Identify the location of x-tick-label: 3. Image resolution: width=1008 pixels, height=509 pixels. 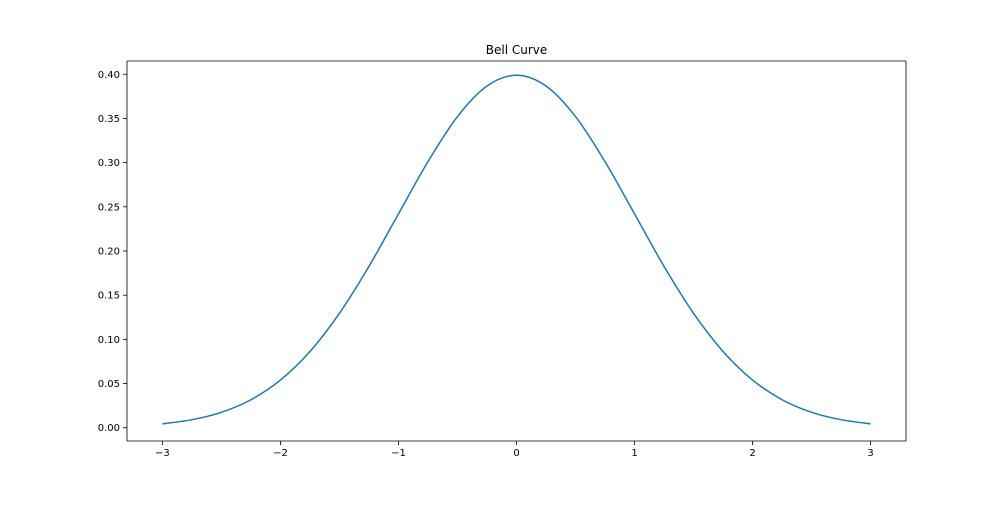
(870, 453).